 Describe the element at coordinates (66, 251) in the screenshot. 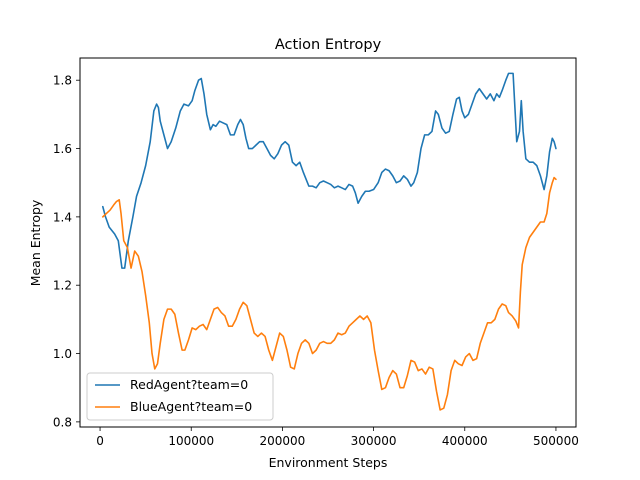

I see `y-axis: 0.8 1.0 1.2 1.4 1.6 1.8` at that location.